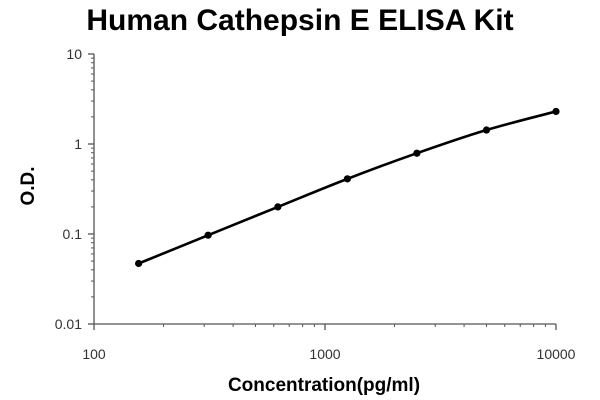  I want to click on y-tick-label: 0.01, so click(68, 324).